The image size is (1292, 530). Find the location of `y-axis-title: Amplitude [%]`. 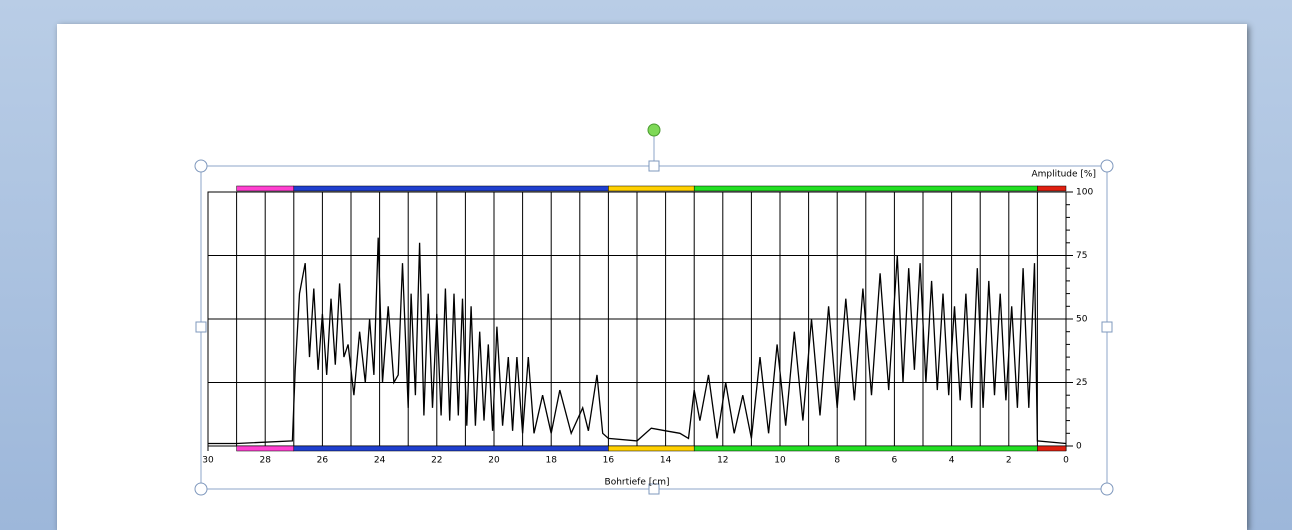

y-axis-title: Amplitude [%] is located at coordinates (1063, 175).